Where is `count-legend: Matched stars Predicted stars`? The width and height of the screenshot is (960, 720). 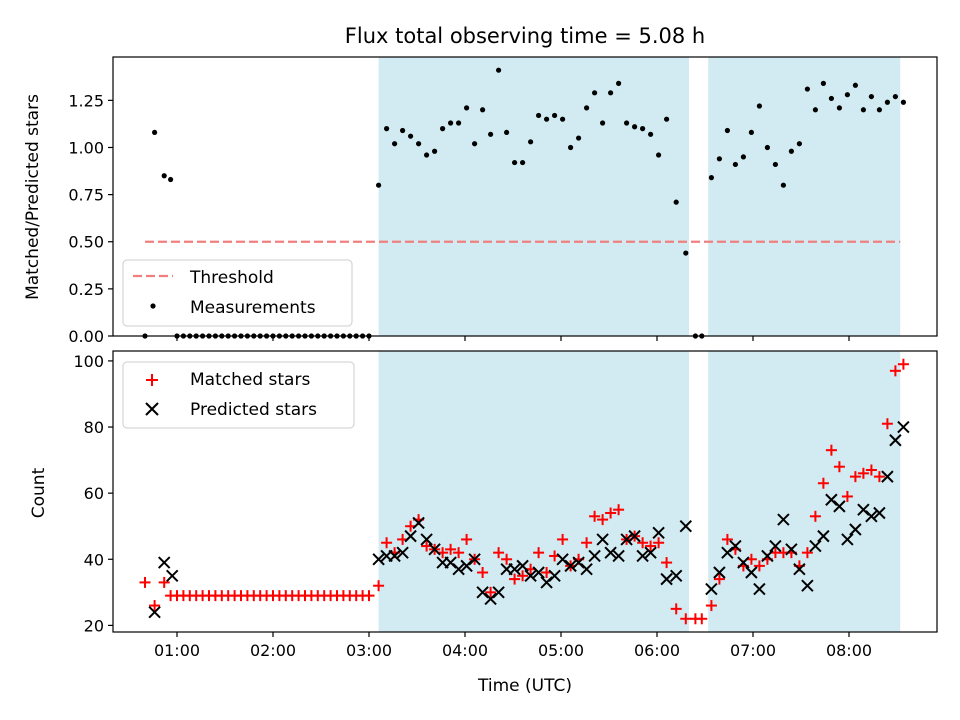
count-legend: Matched stars Predicted stars is located at coordinates (238, 395).